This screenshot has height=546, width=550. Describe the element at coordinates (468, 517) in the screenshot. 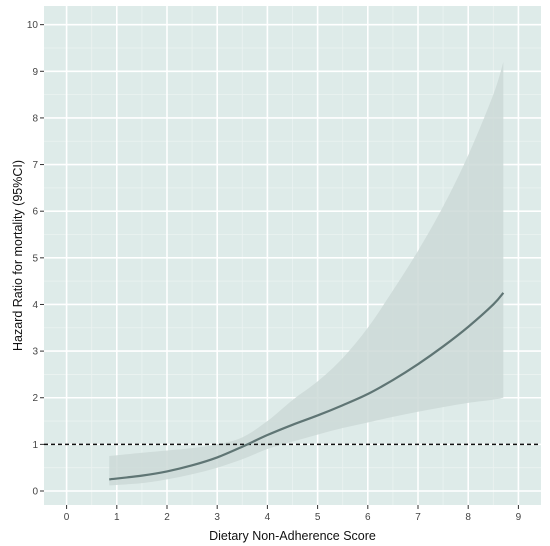

I see `x-tick-label: 8` at that location.